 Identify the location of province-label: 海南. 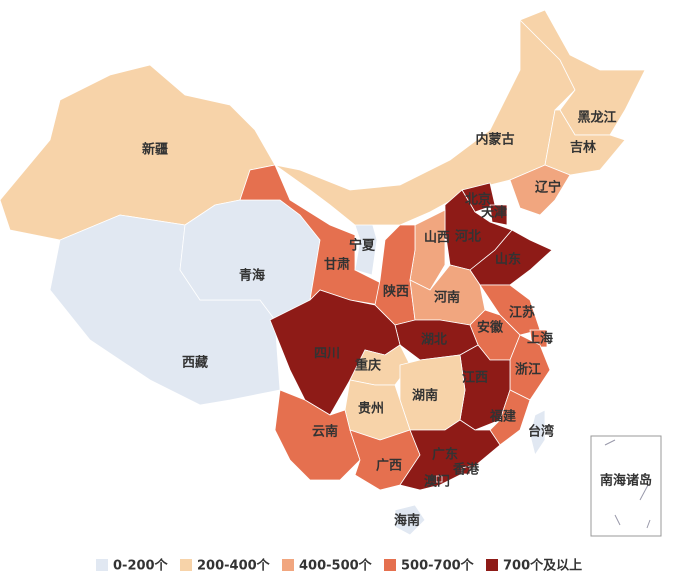
(407, 521).